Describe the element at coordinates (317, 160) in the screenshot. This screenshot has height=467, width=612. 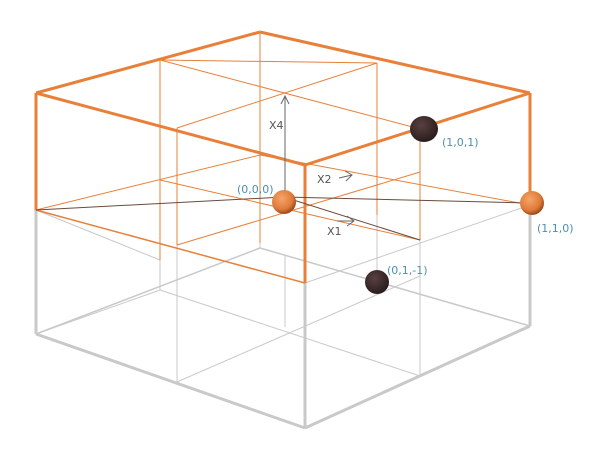
I see `axes` at that location.